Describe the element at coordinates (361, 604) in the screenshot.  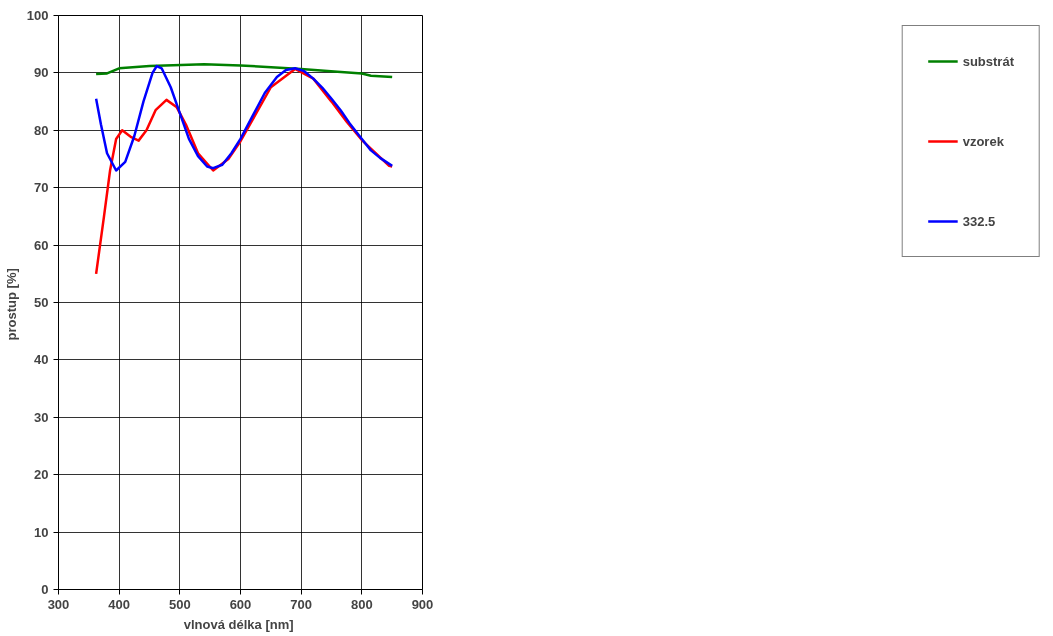
I see `x-tick-label: 800` at that location.